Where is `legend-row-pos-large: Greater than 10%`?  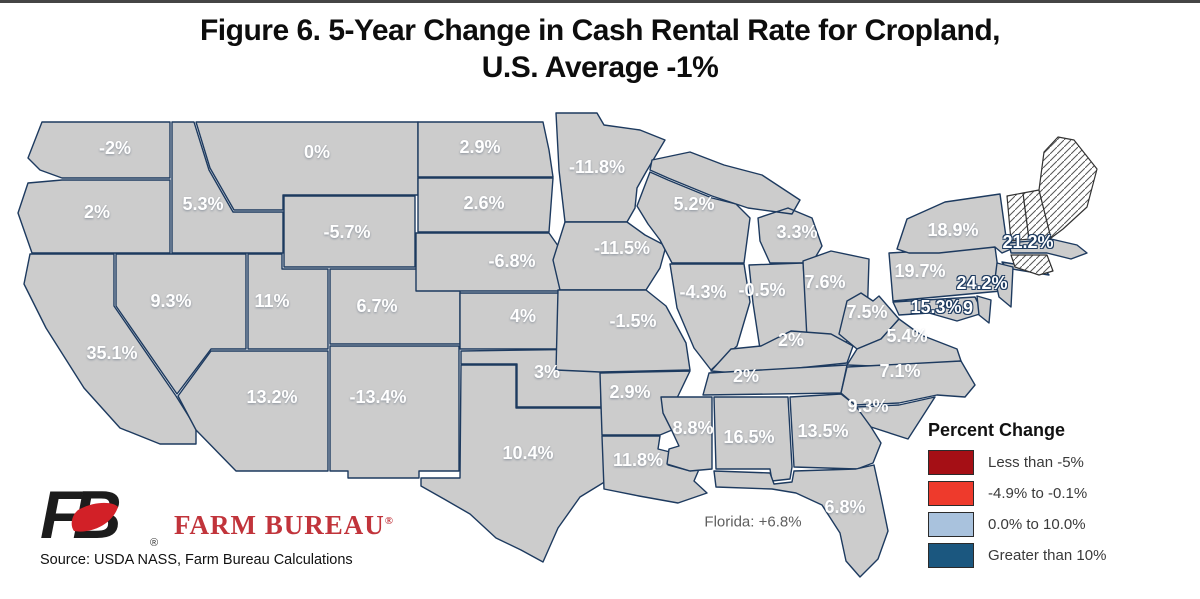
legend-row-pos-large: Greater than 10% is located at coordinates (1058, 555).